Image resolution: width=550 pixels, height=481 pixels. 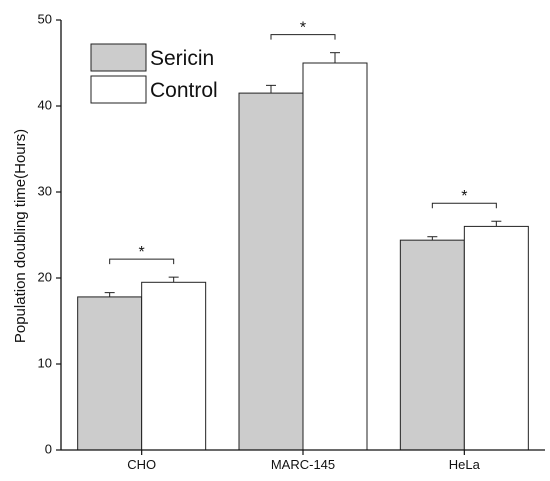 What do you see at coordinates (45, 362) in the screenshot?
I see `y-tick-label-10: 10` at bounding box center [45, 362].